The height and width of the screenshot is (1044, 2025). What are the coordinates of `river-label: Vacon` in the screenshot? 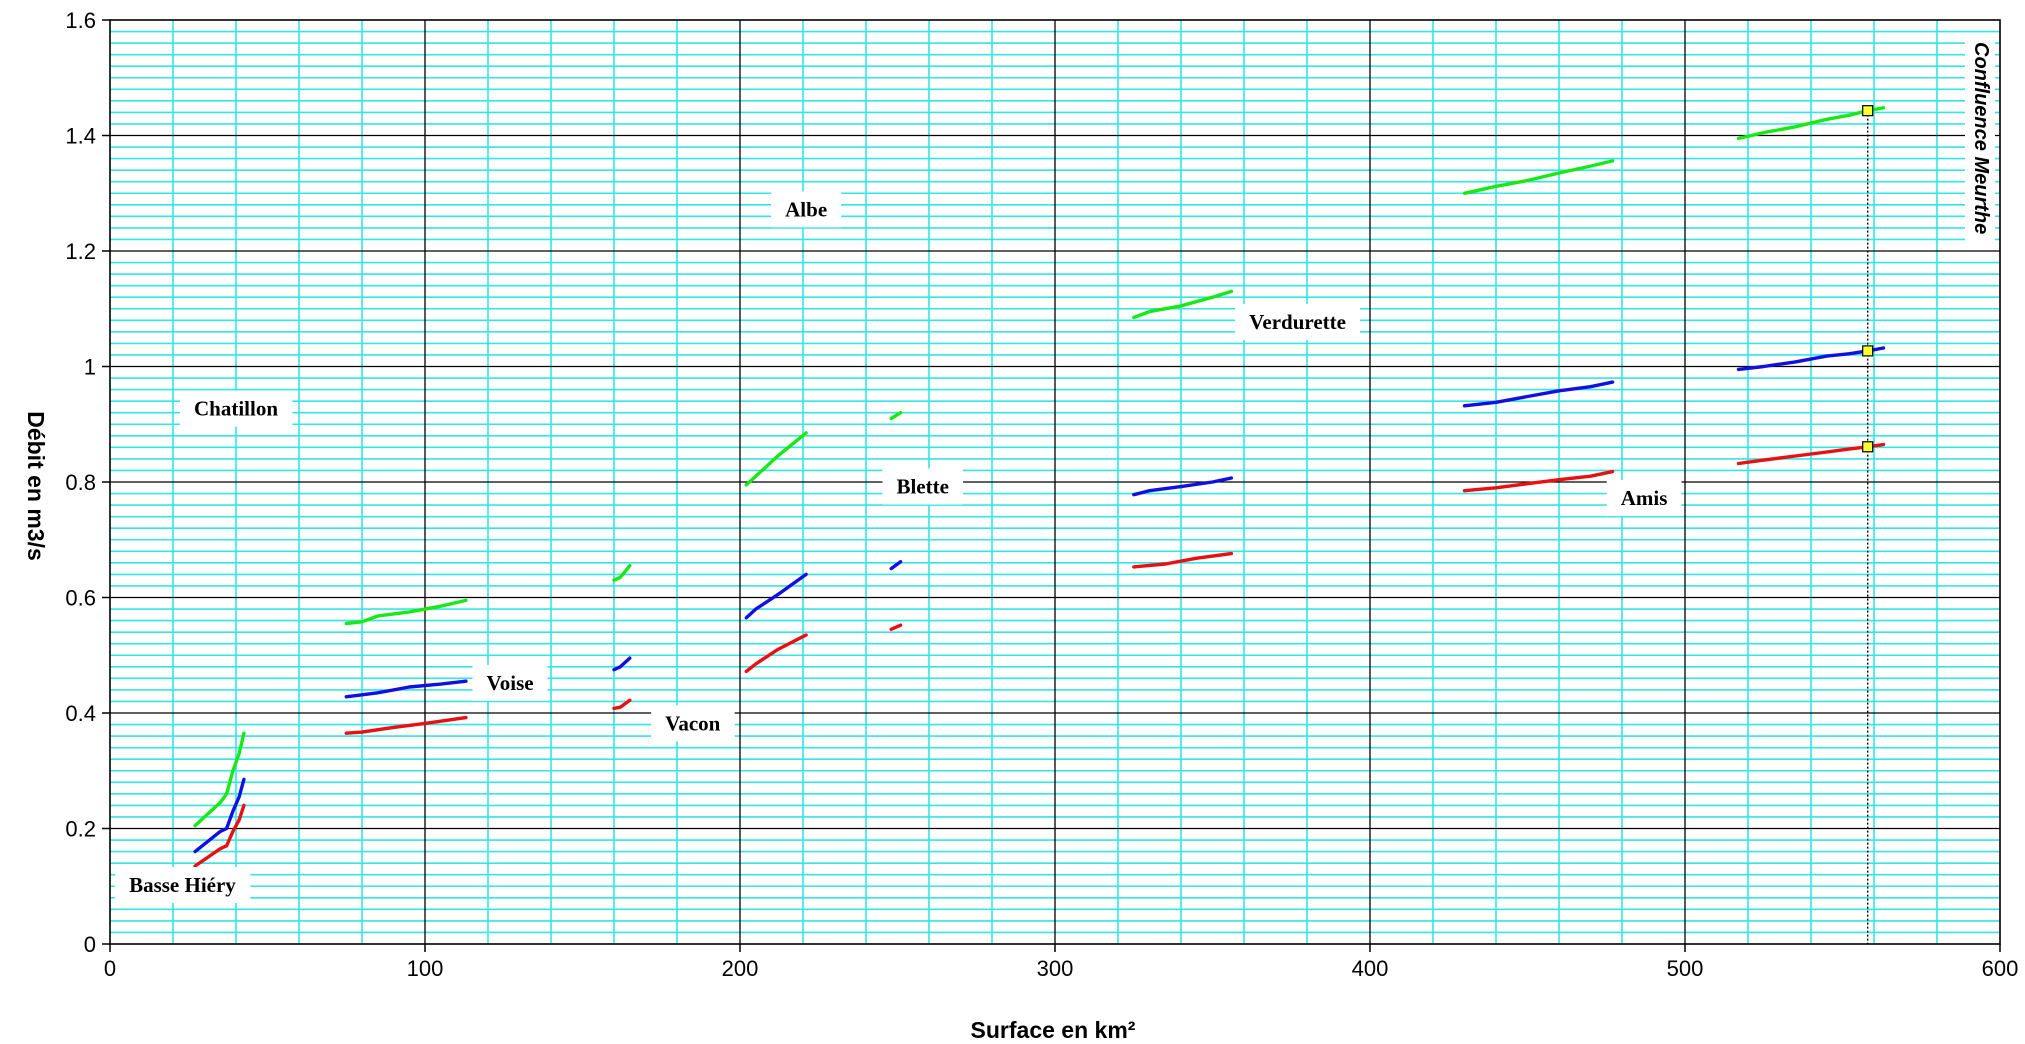 It's located at (693, 723).